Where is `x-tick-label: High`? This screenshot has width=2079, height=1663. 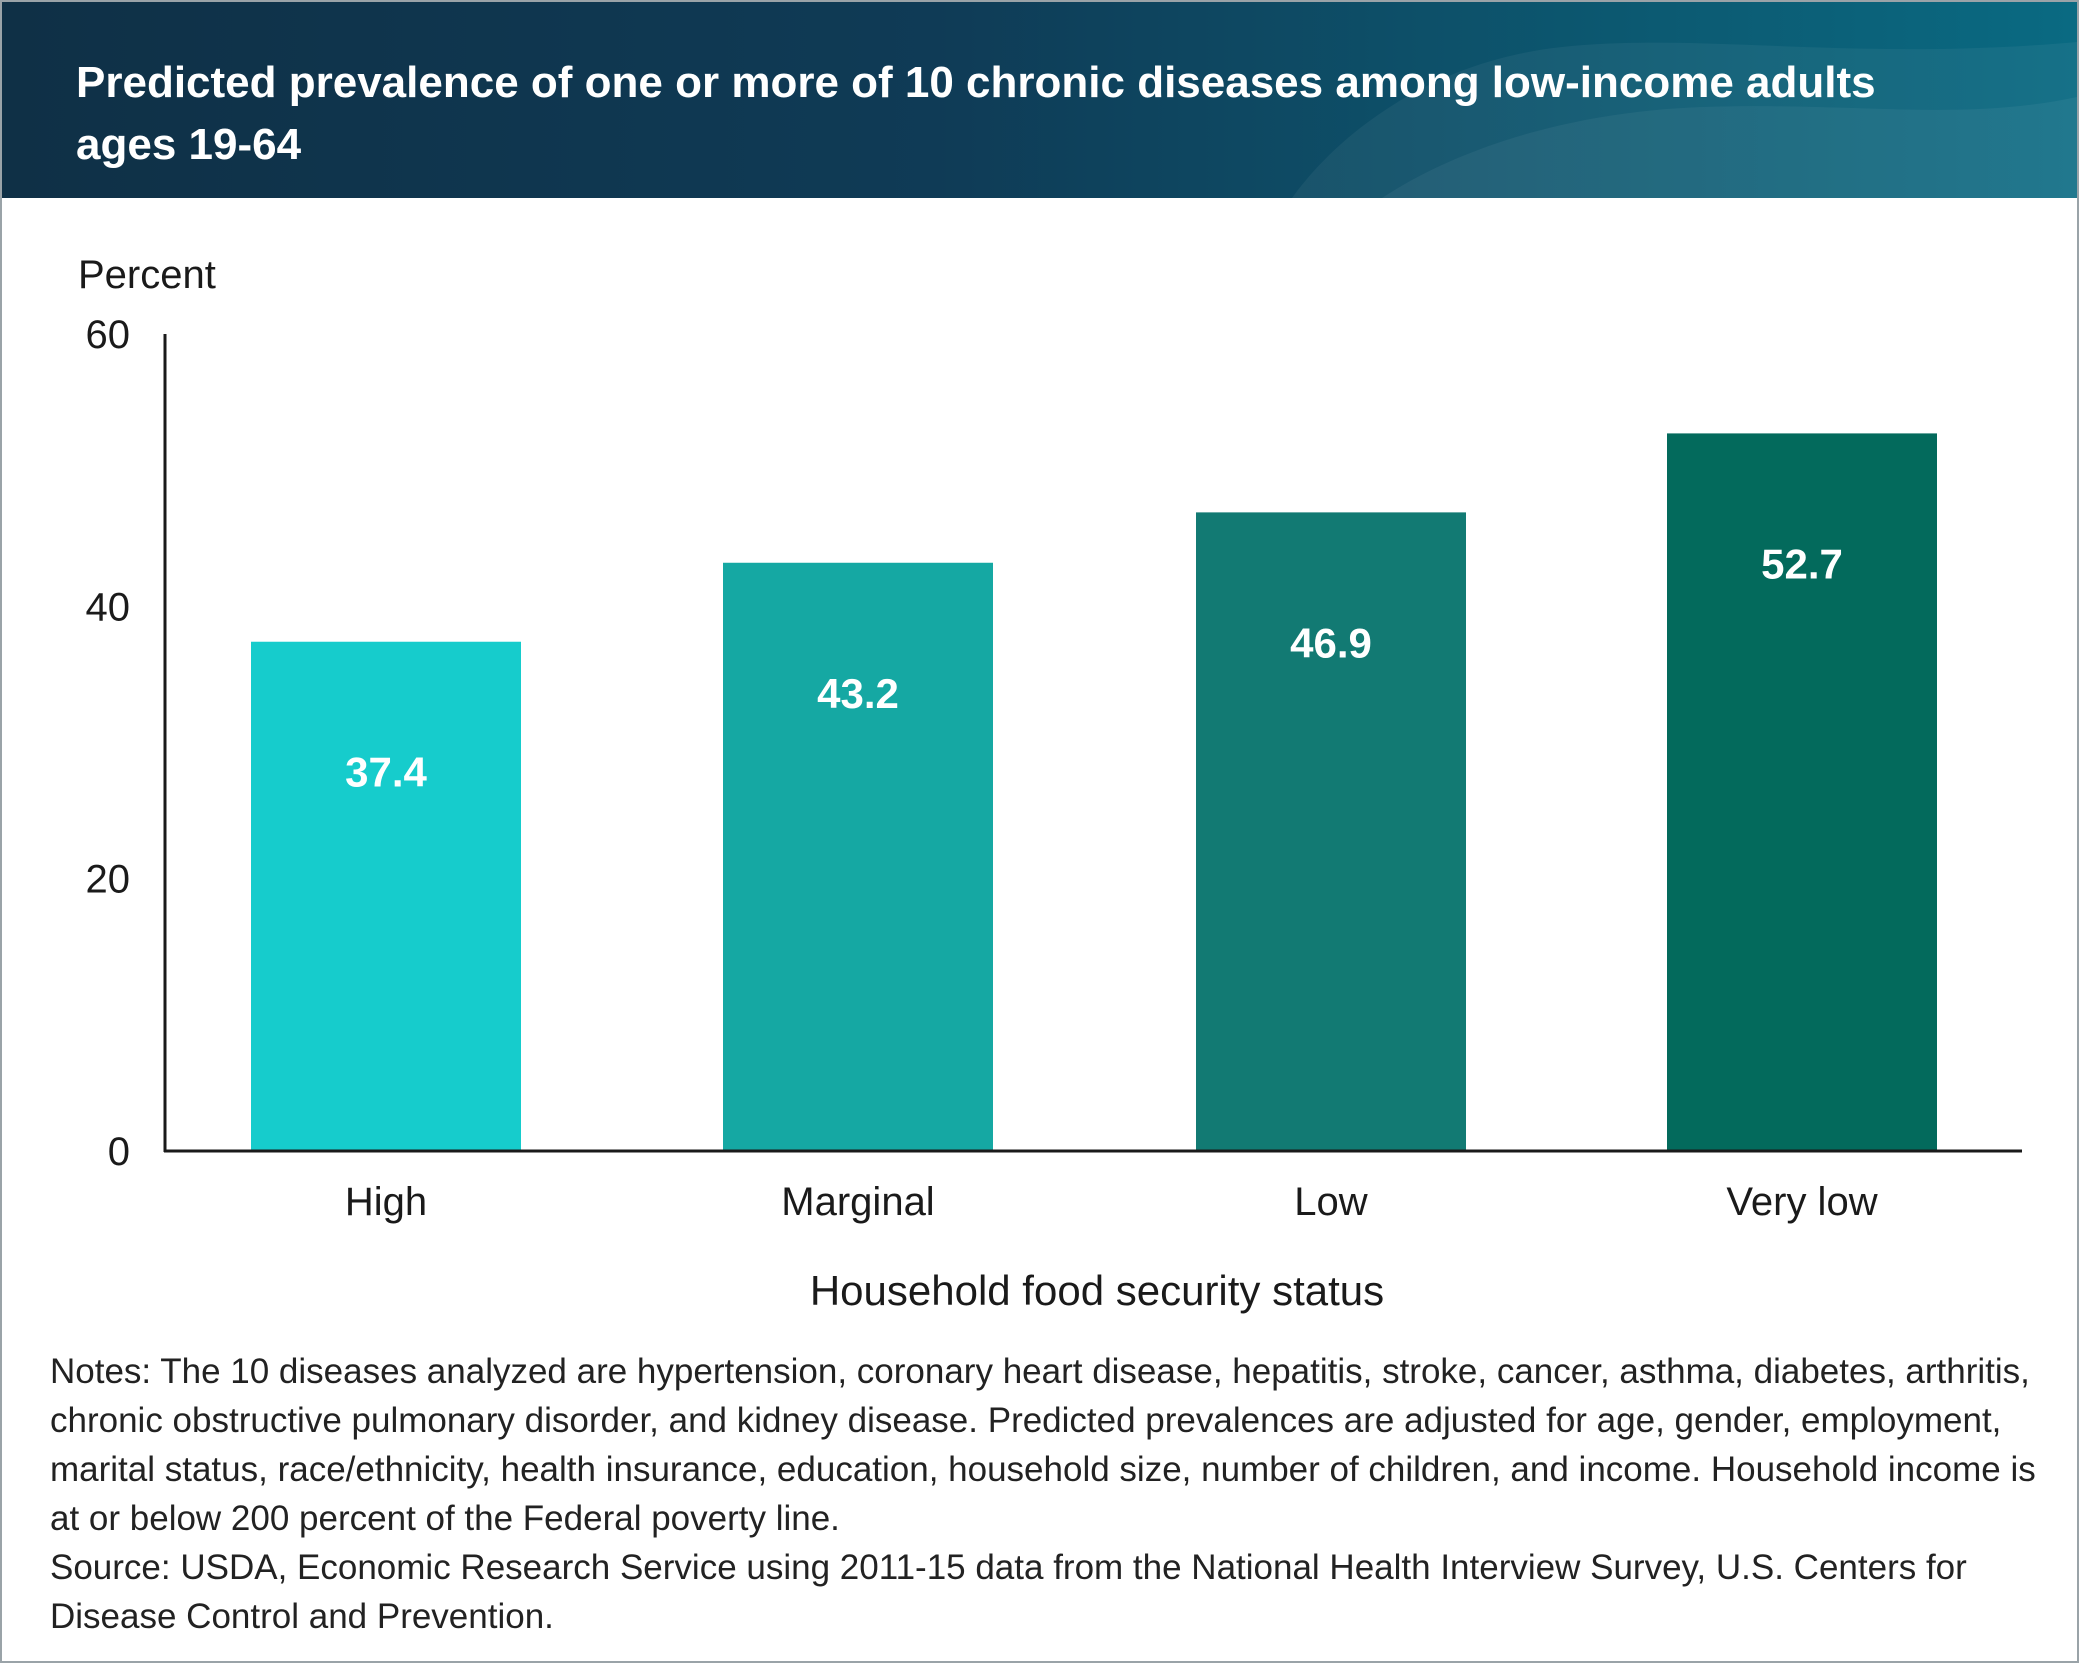
x-tick-label: High is located at coordinates (386, 1202).